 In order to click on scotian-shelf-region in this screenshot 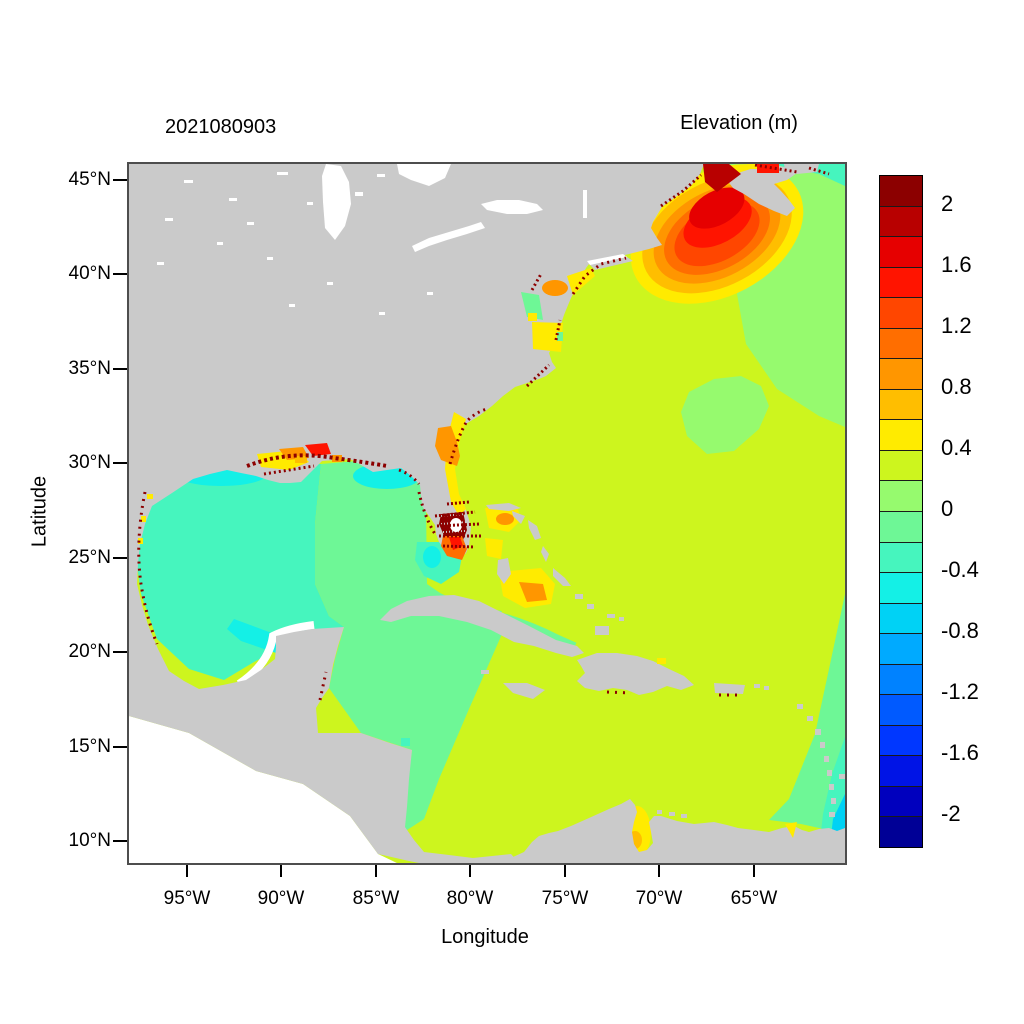, I will do `click(774, 295)`.